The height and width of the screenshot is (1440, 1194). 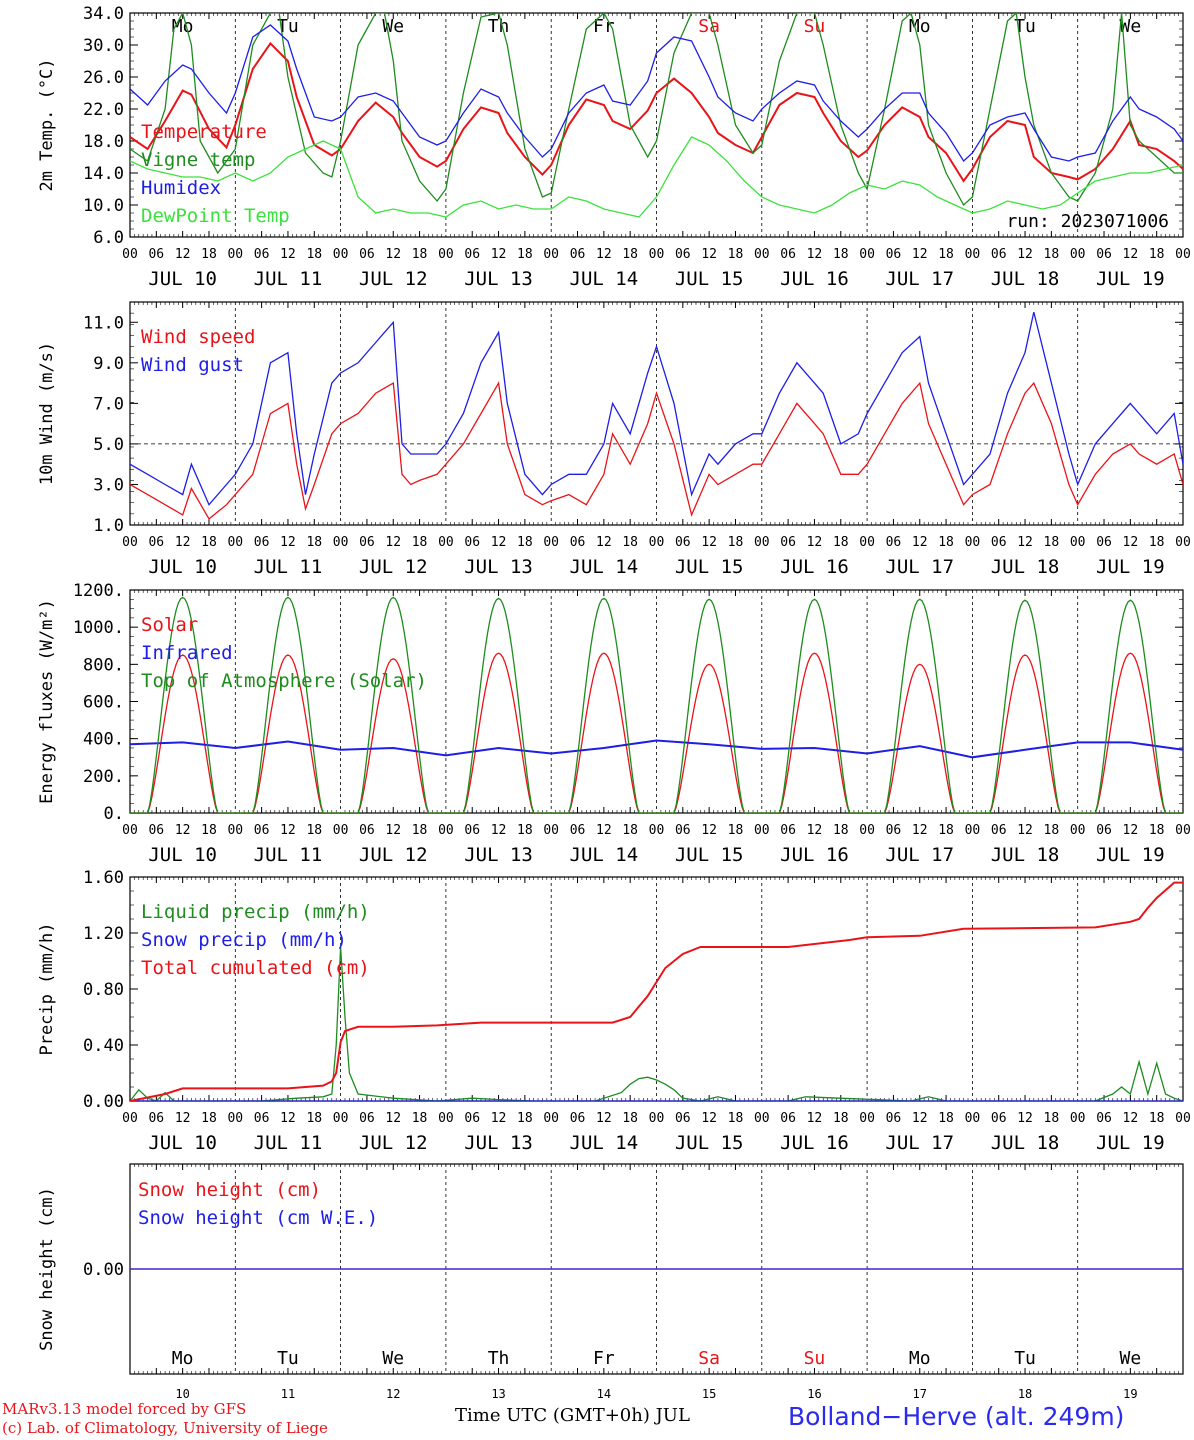 I want to click on x-date-label: JUL 13, so click(x=498, y=855).